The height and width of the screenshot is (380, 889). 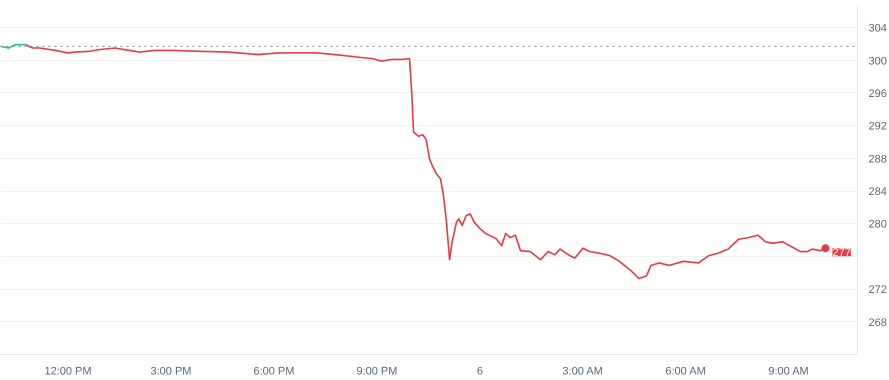 What do you see at coordinates (68, 372) in the screenshot?
I see `x-tick-label: 12:00 PM` at bounding box center [68, 372].